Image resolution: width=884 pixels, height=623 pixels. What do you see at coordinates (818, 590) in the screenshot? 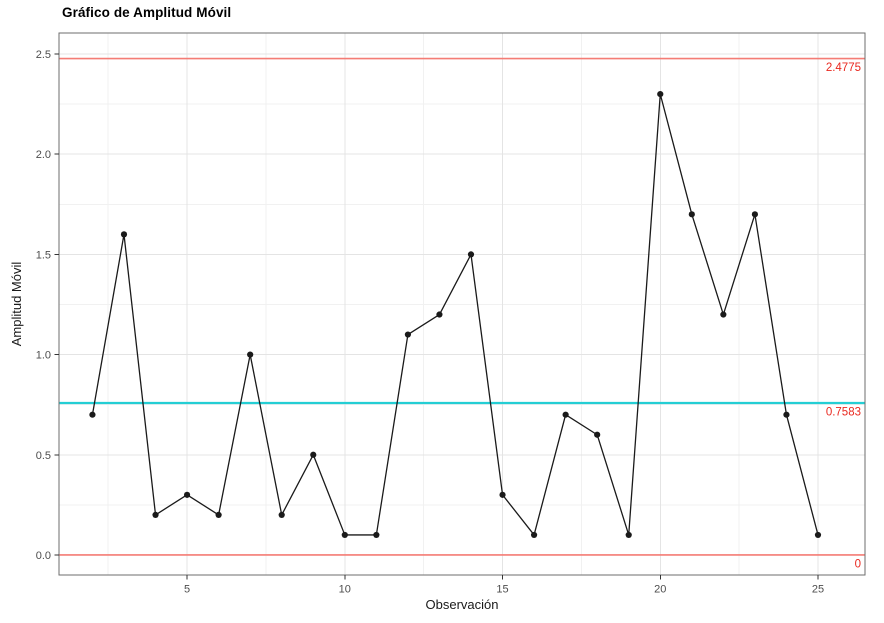
I see `x-tick-label: 25` at bounding box center [818, 590].